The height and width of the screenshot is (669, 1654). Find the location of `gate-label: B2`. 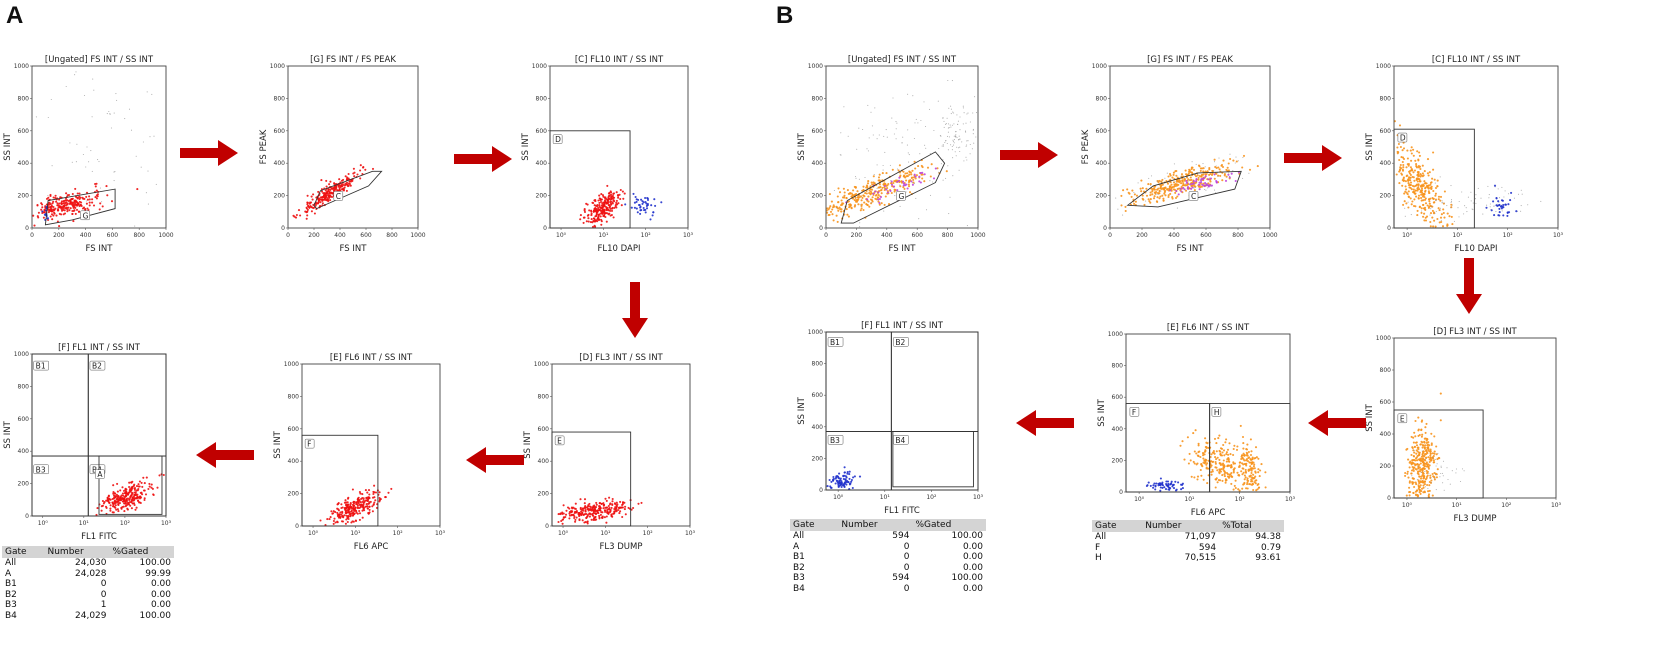

gate-label: B2 is located at coordinates (900, 342).